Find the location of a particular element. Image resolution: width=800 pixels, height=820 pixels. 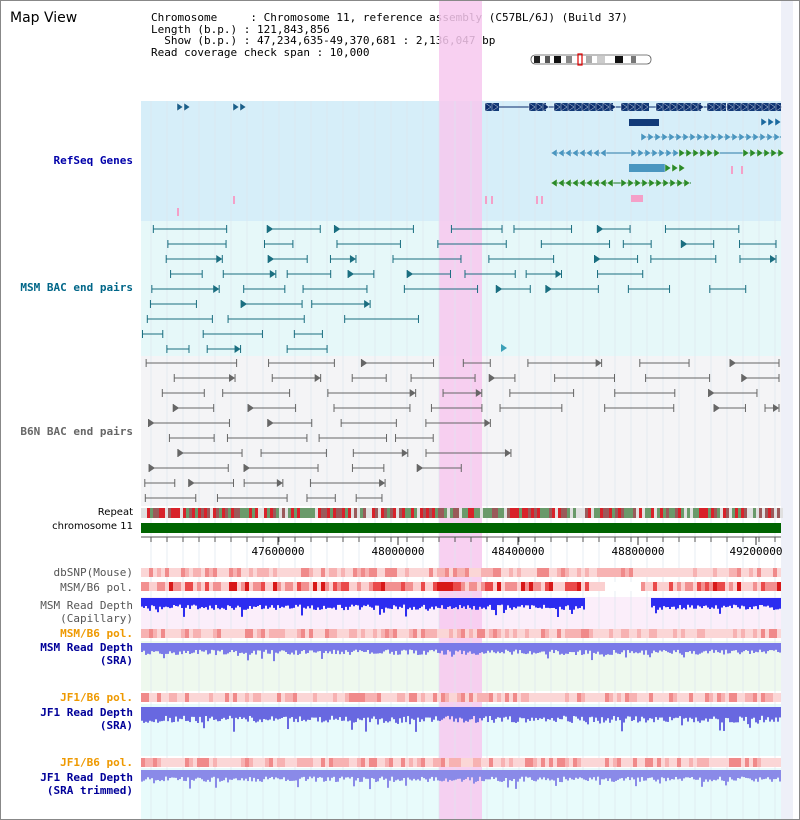

b6n-pair-arrow is located at coordinates (270, 423).